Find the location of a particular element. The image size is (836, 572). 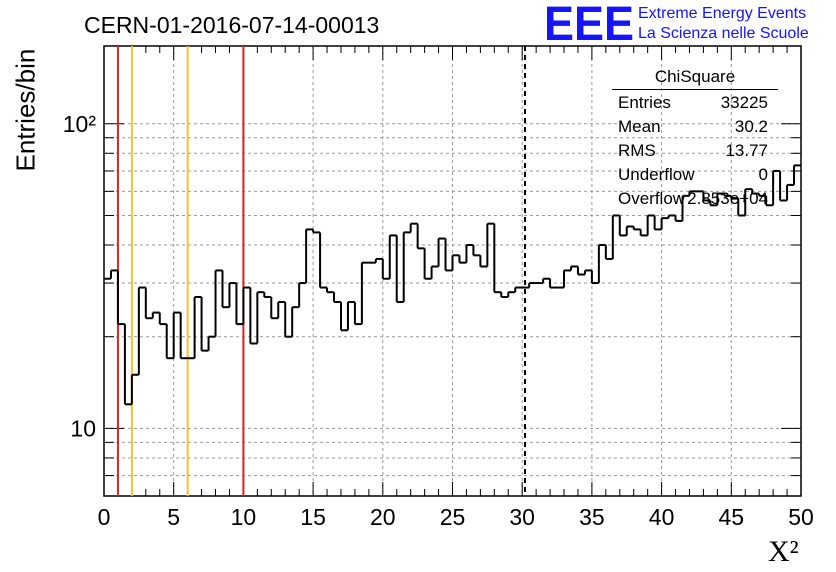

x-tick-label: 40 is located at coordinates (662, 517).